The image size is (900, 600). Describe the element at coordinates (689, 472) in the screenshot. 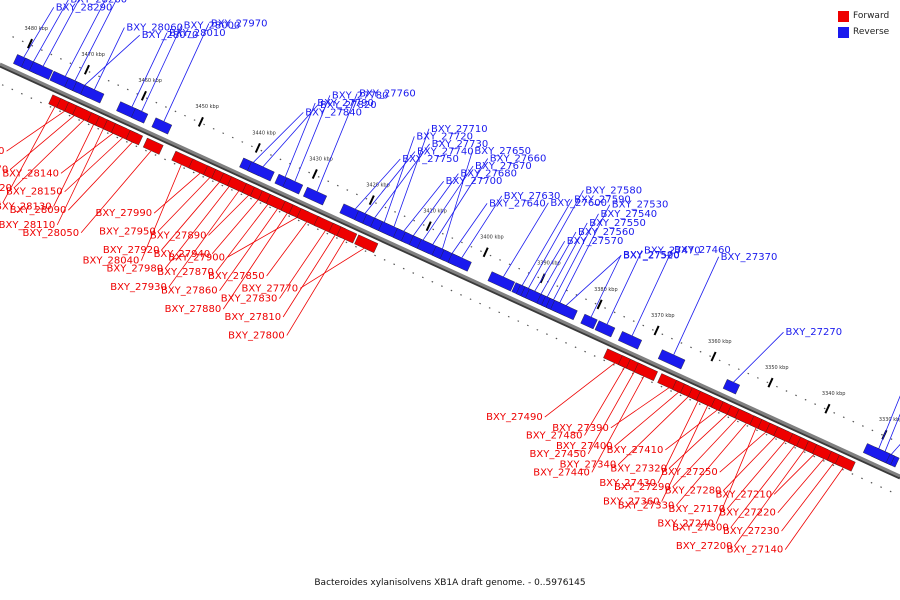

I see `gene-label: BXY_27250` at that location.